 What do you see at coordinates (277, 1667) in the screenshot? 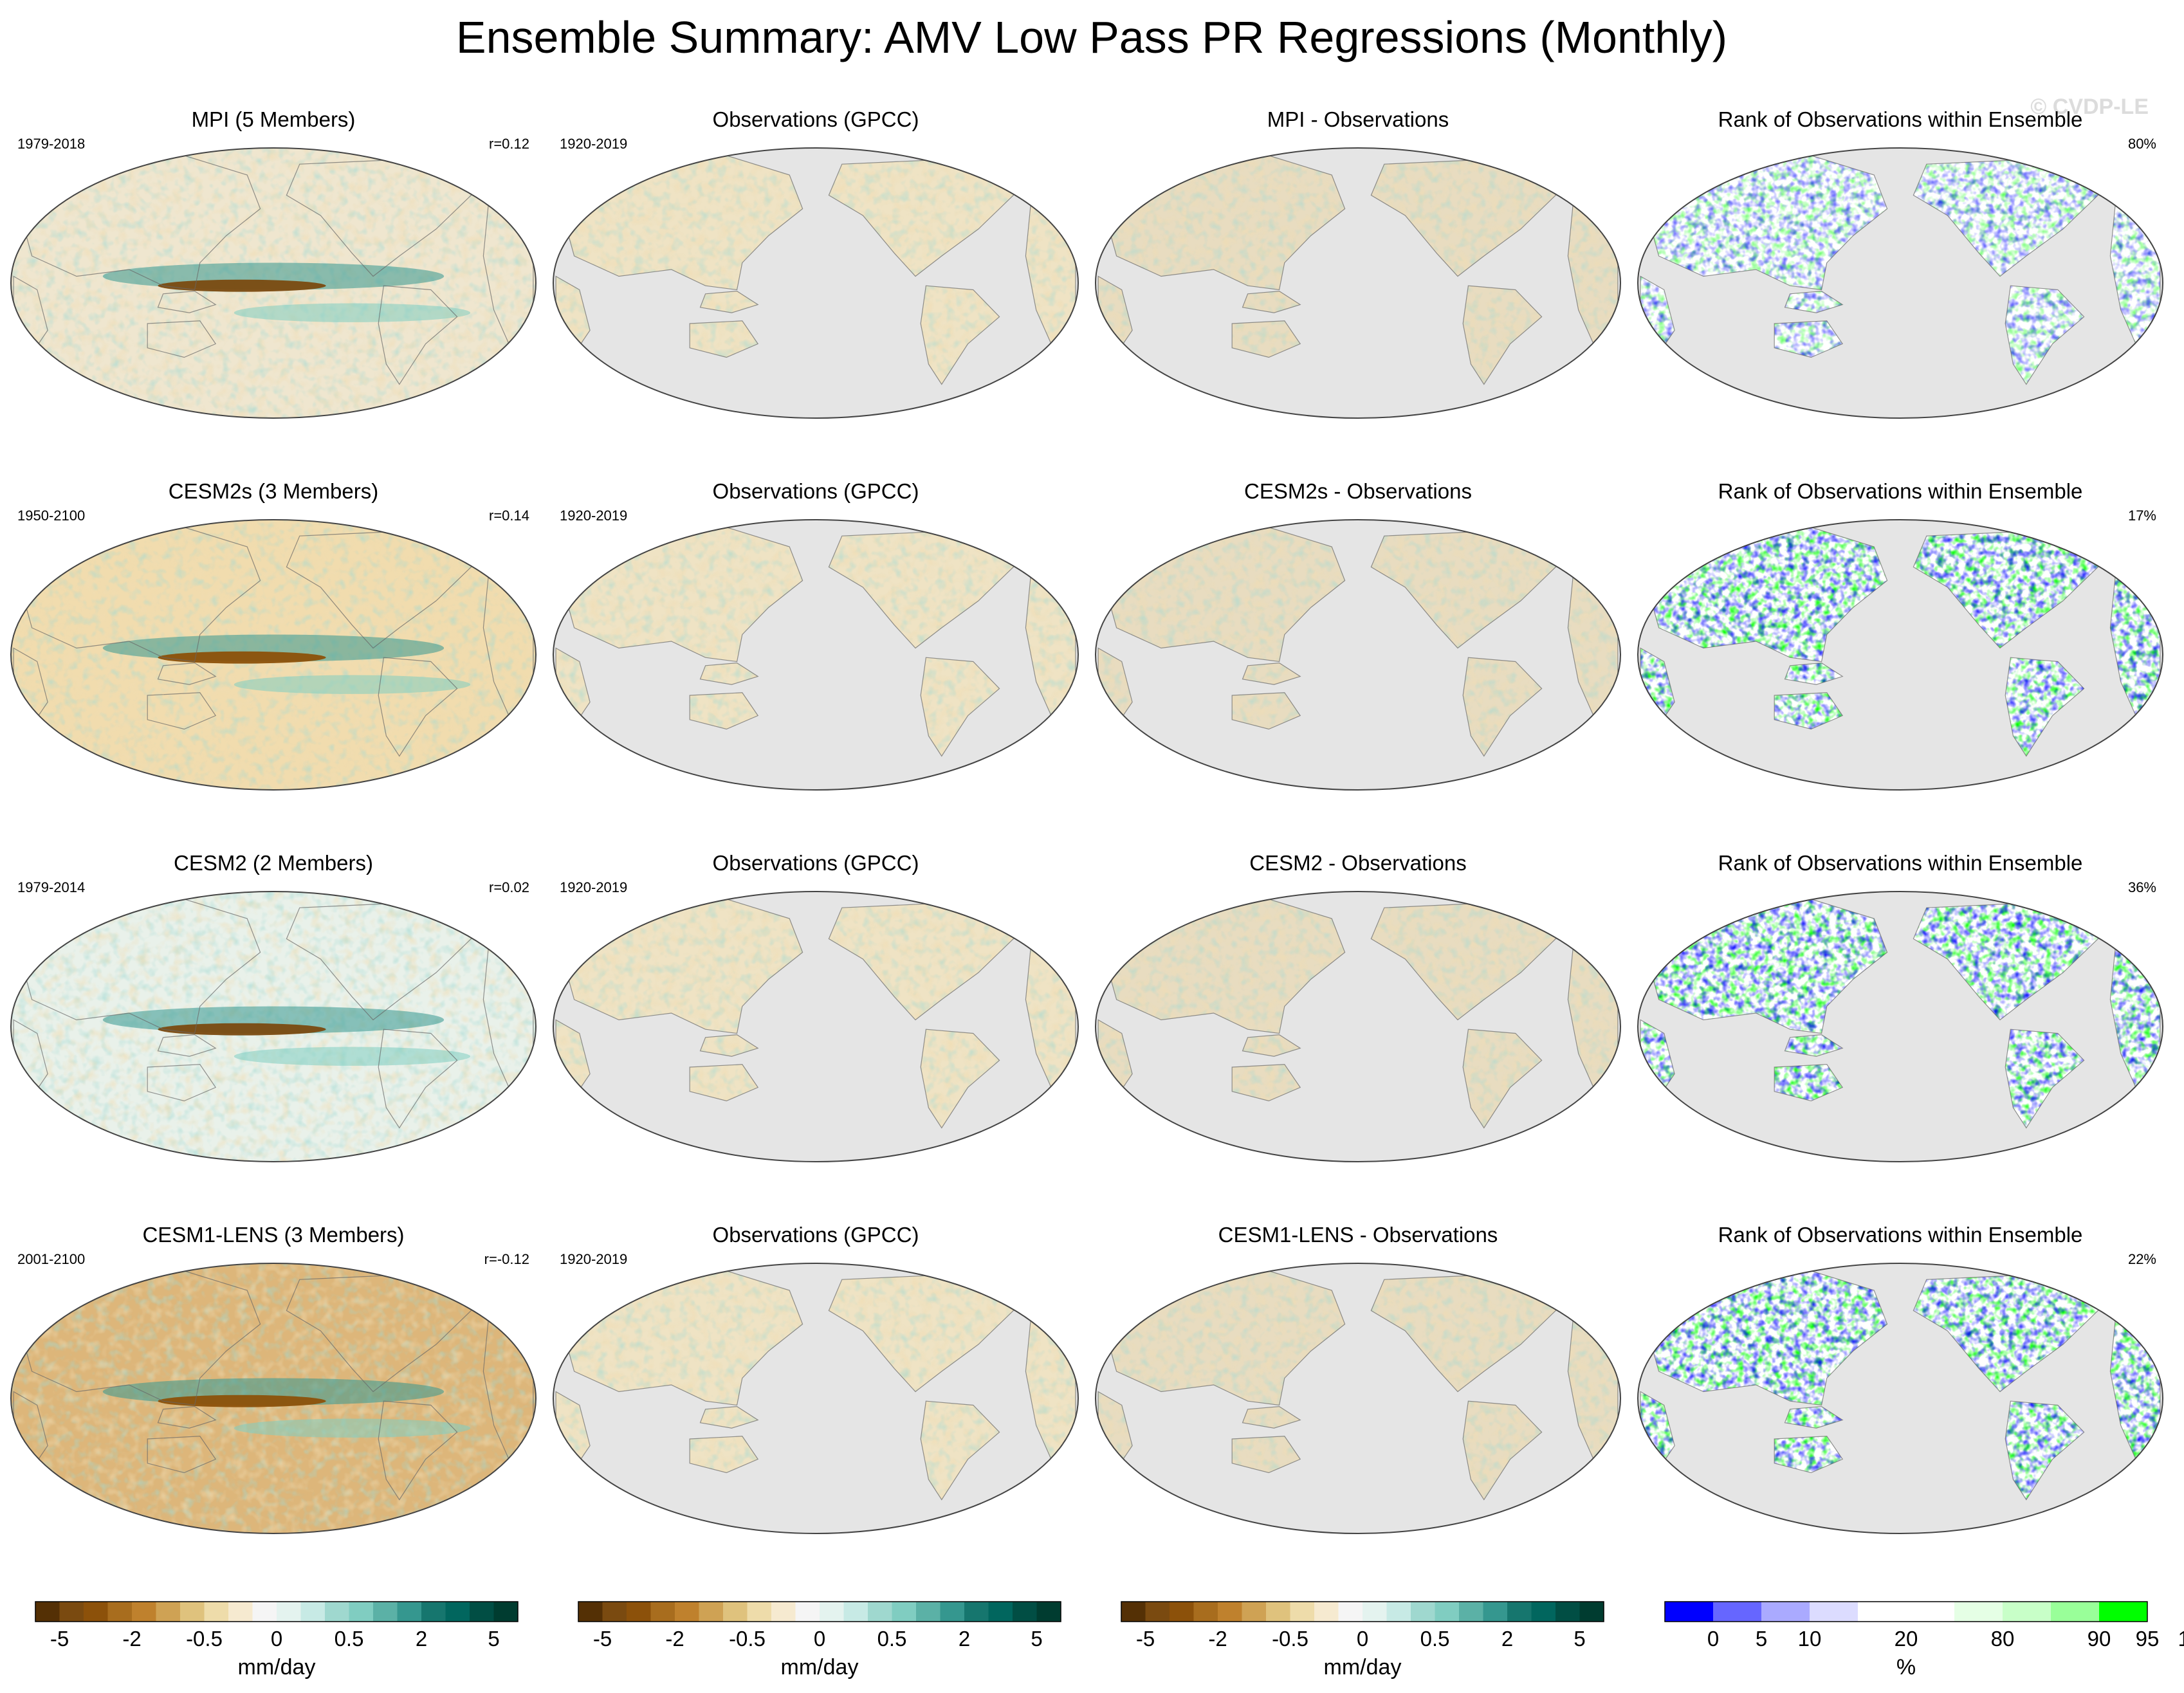
I see `colorbar-unit-label: mm/day` at bounding box center [277, 1667].